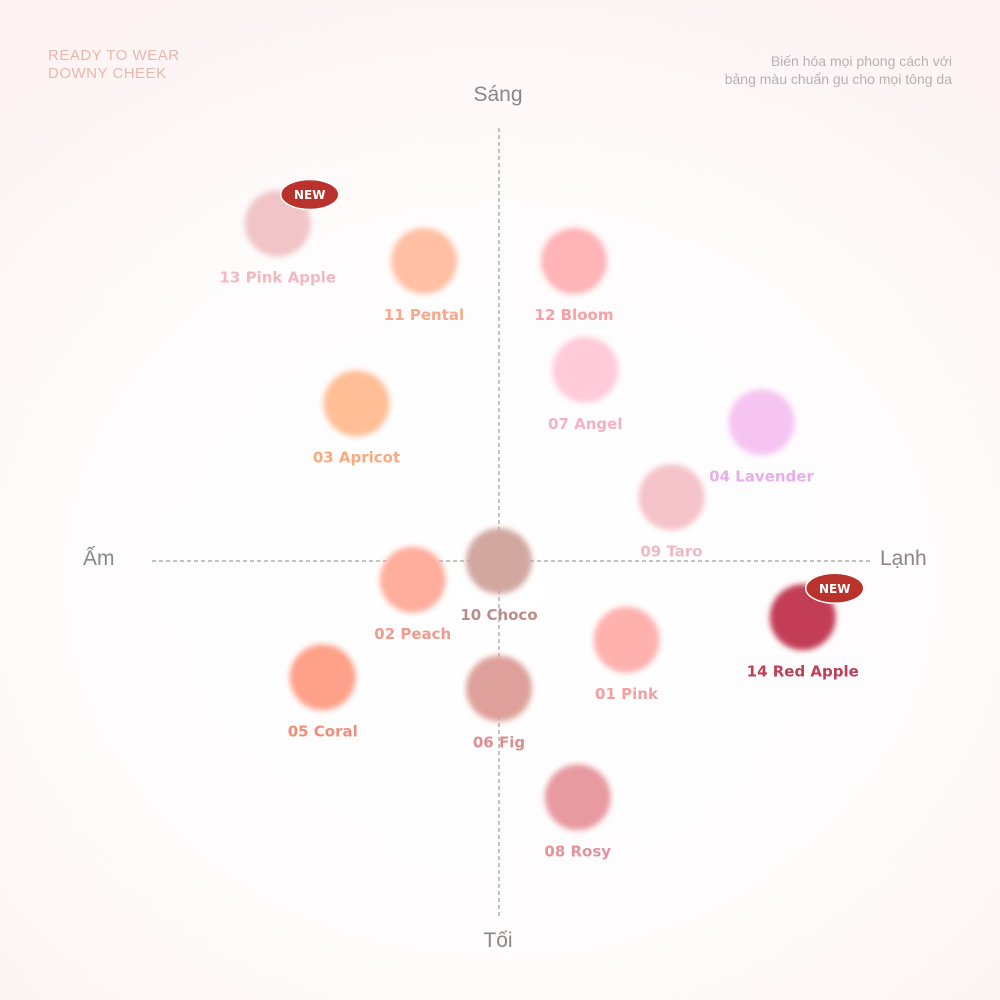  I want to click on shade-dot-12-bloom, so click(574, 261).